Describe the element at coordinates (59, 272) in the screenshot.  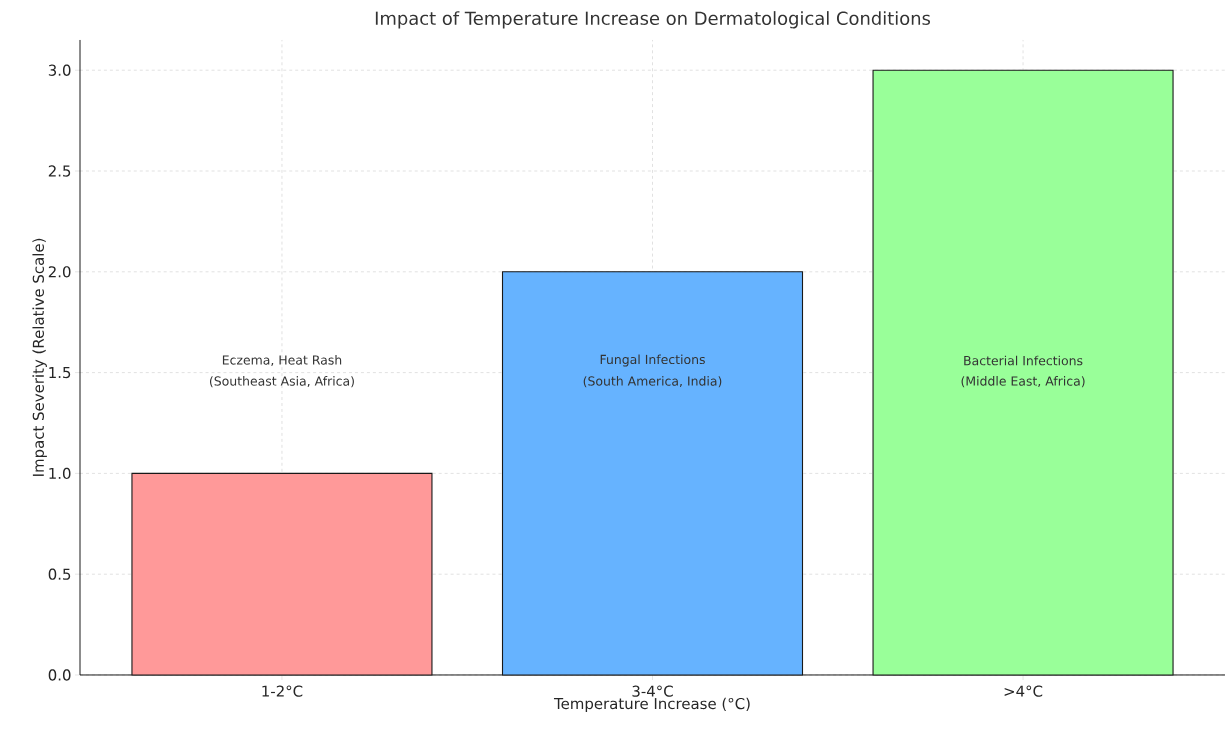
I see `y-tick-label: 2.0` at that location.